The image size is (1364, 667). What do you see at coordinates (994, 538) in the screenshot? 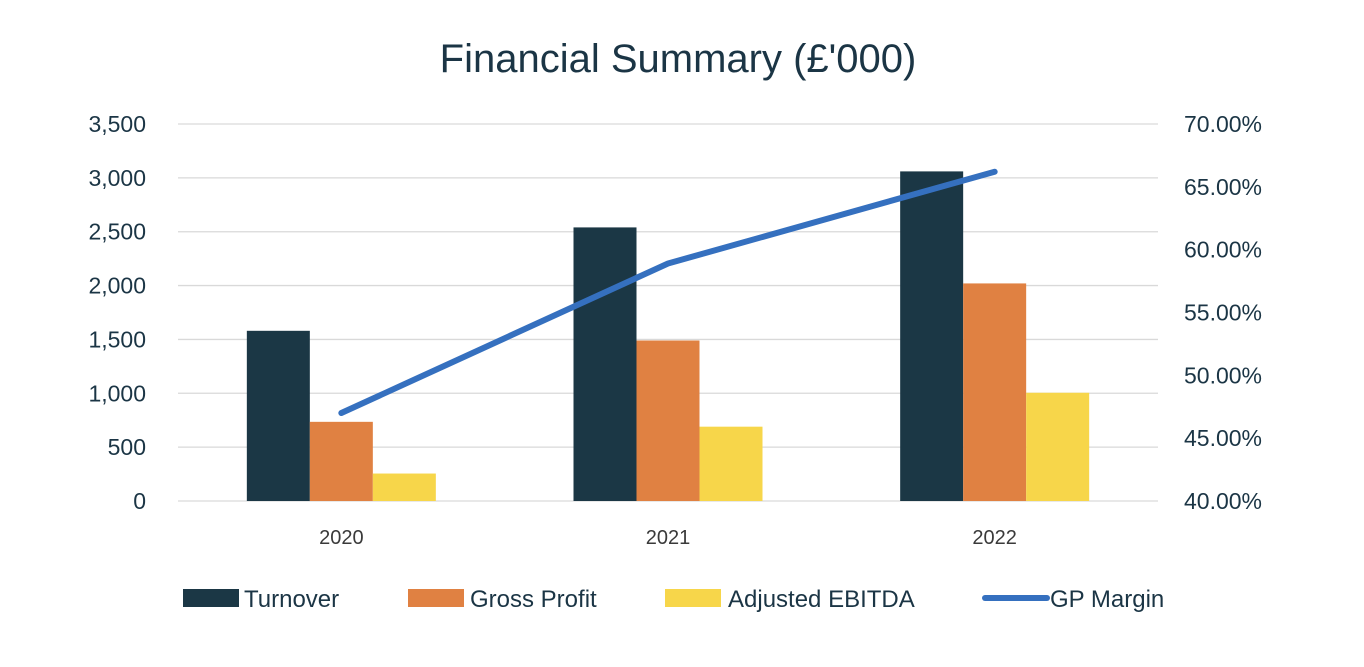
I see `category-label: 2022` at bounding box center [994, 538].